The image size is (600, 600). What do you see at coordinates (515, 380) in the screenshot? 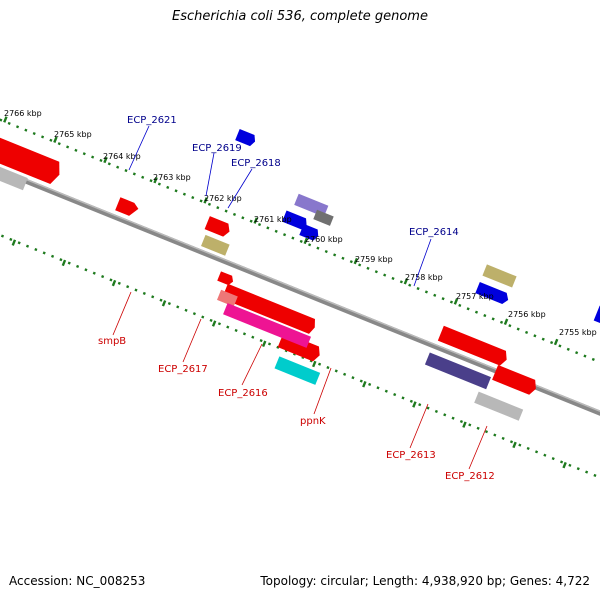
I see `gene-red-2612-upper` at bounding box center [515, 380].